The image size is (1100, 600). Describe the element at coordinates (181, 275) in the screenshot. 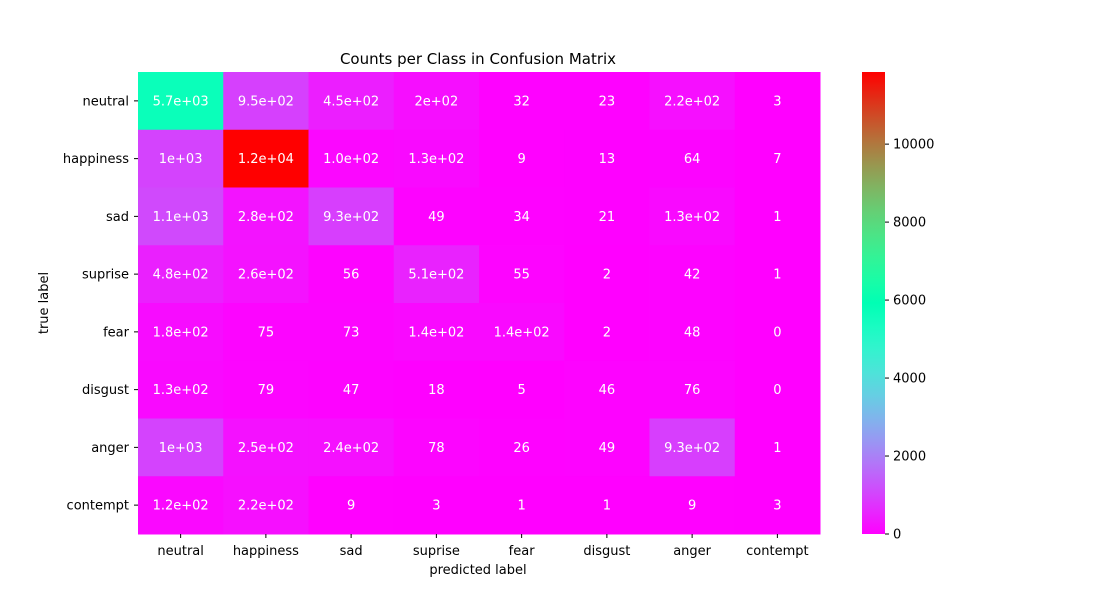

I see `cell-label: 4.8e+02` at that location.